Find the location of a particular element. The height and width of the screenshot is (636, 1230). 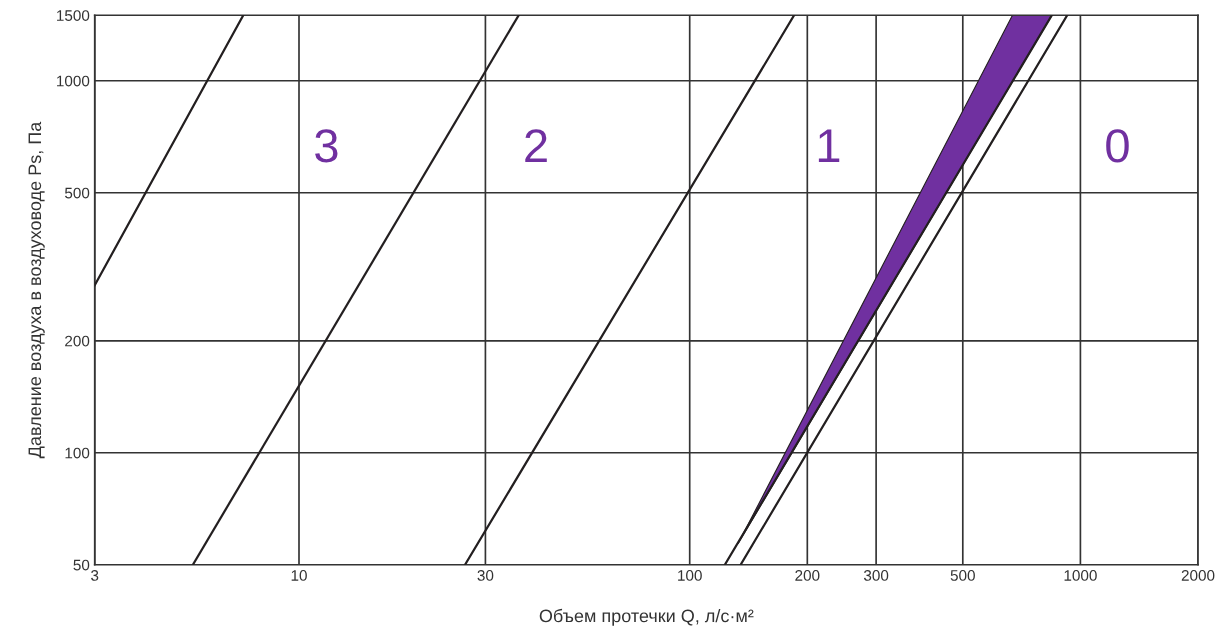

x-tick-label: 300 is located at coordinates (876, 575).